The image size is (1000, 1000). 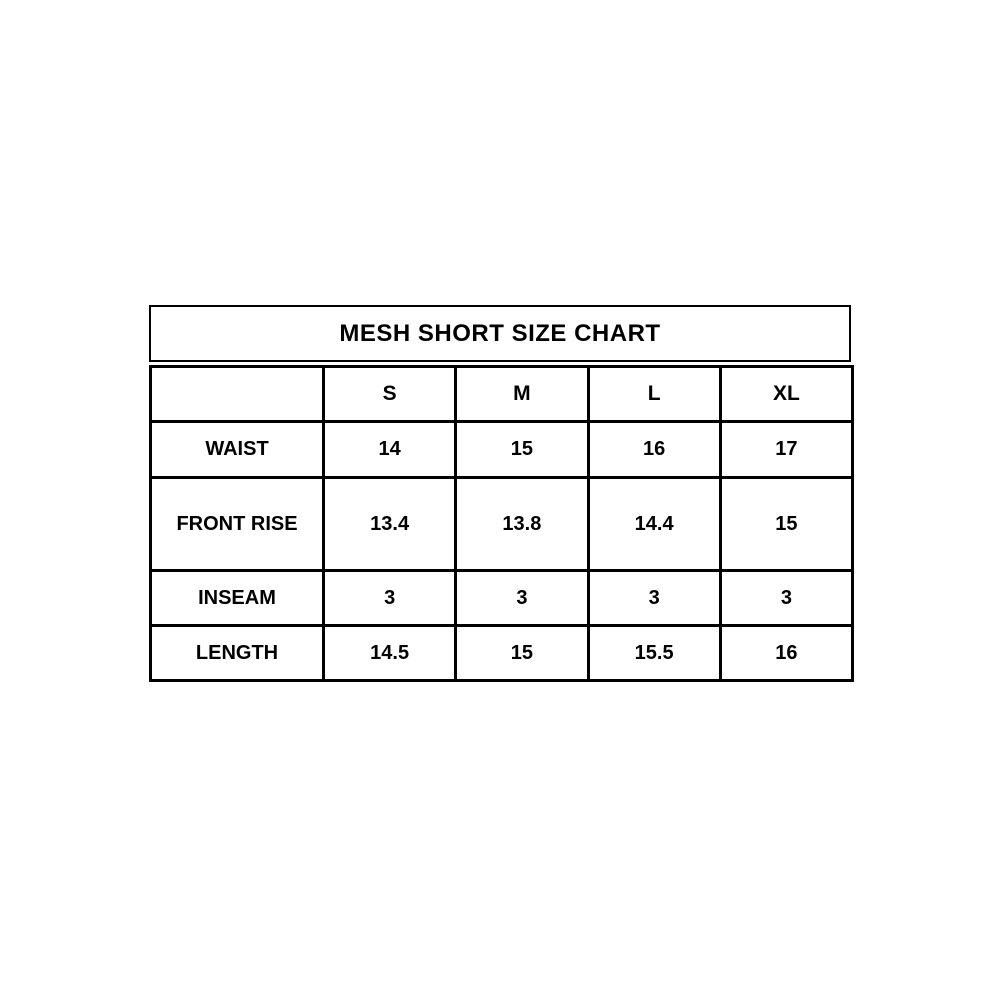 What do you see at coordinates (786, 394) in the screenshot?
I see `column-header-xl: XL` at bounding box center [786, 394].